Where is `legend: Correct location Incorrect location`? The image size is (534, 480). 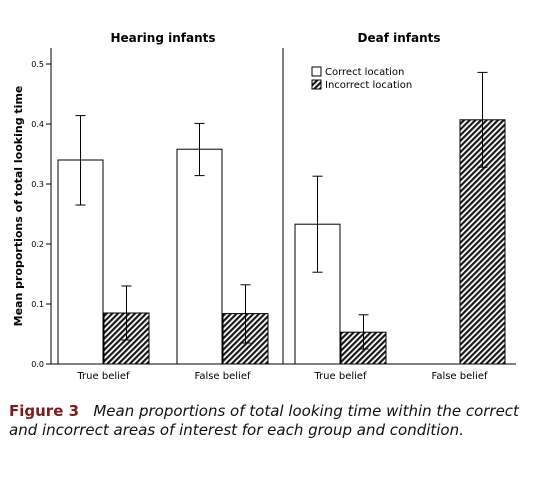 legend: Correct location Incorrect location is located at coordinates (361, 78).